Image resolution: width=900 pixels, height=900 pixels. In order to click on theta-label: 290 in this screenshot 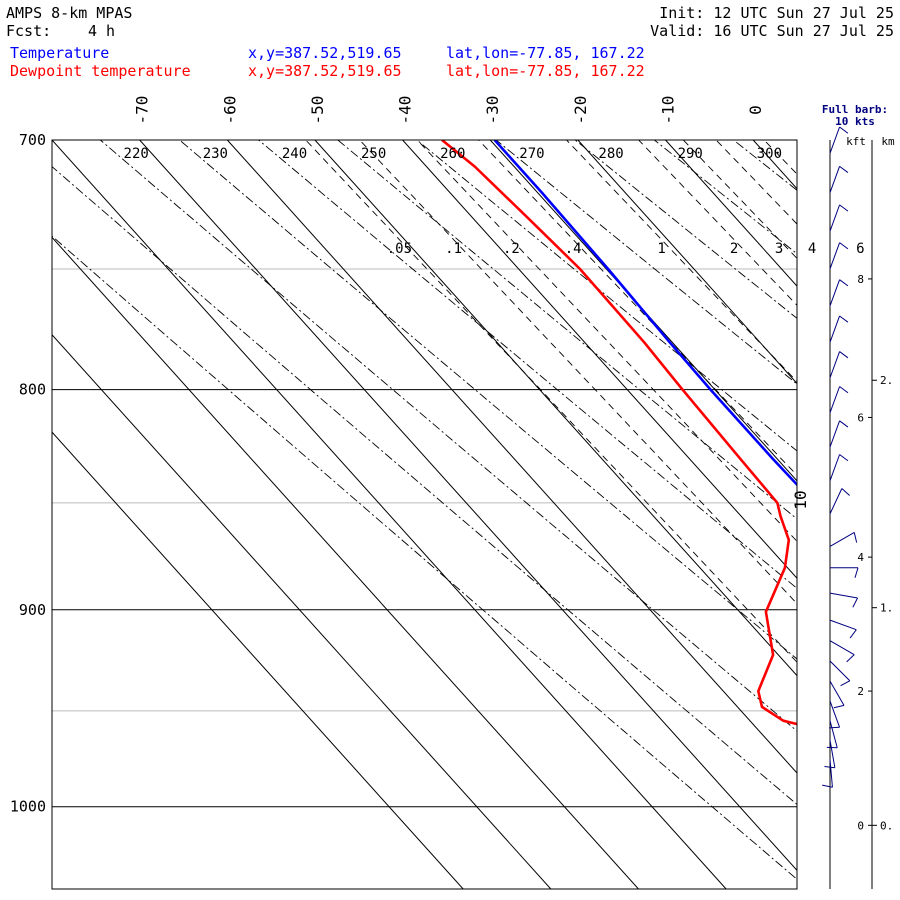, I will do `click(690, 154)`.